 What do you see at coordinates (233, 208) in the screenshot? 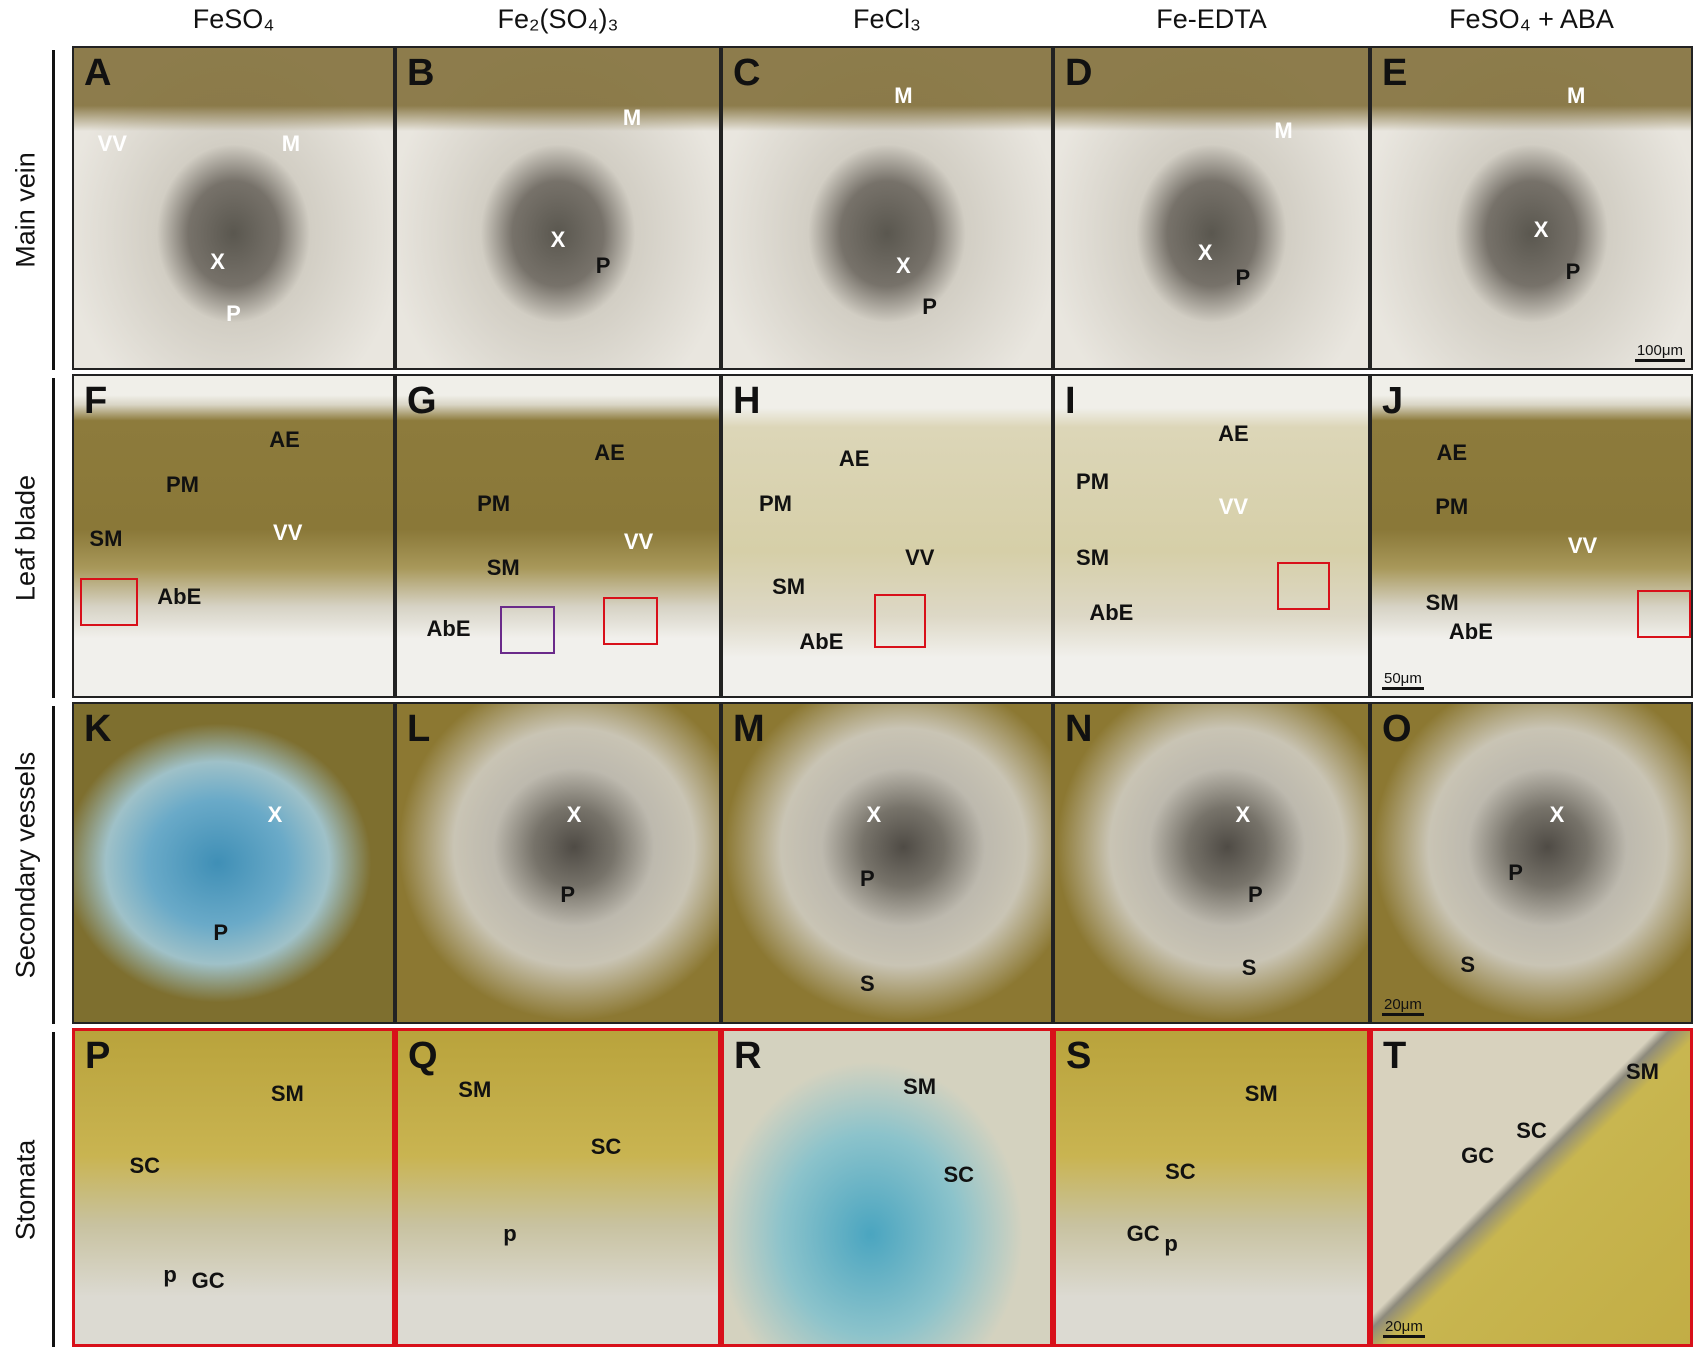
I see `micrograph-panel: A VV M X P` at bounding box center [233, 208].